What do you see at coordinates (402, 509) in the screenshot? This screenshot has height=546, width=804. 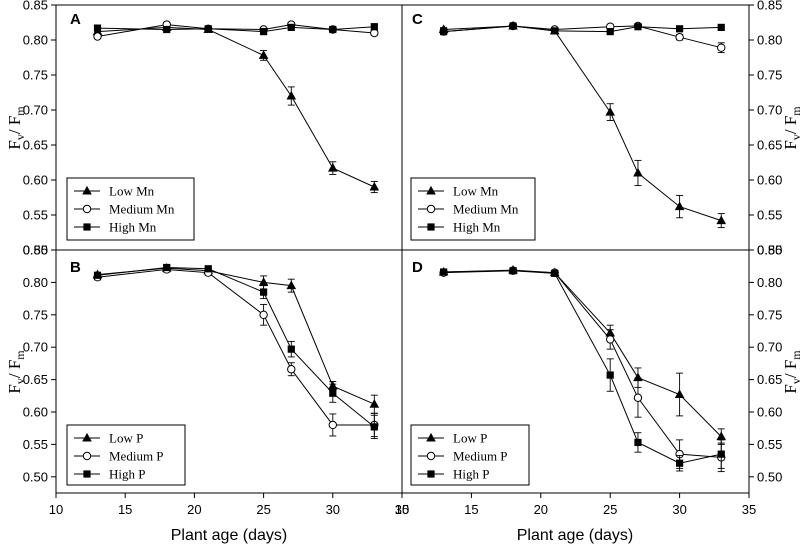 I see `x-tick-label: 10` at bounding box center [402, 509].